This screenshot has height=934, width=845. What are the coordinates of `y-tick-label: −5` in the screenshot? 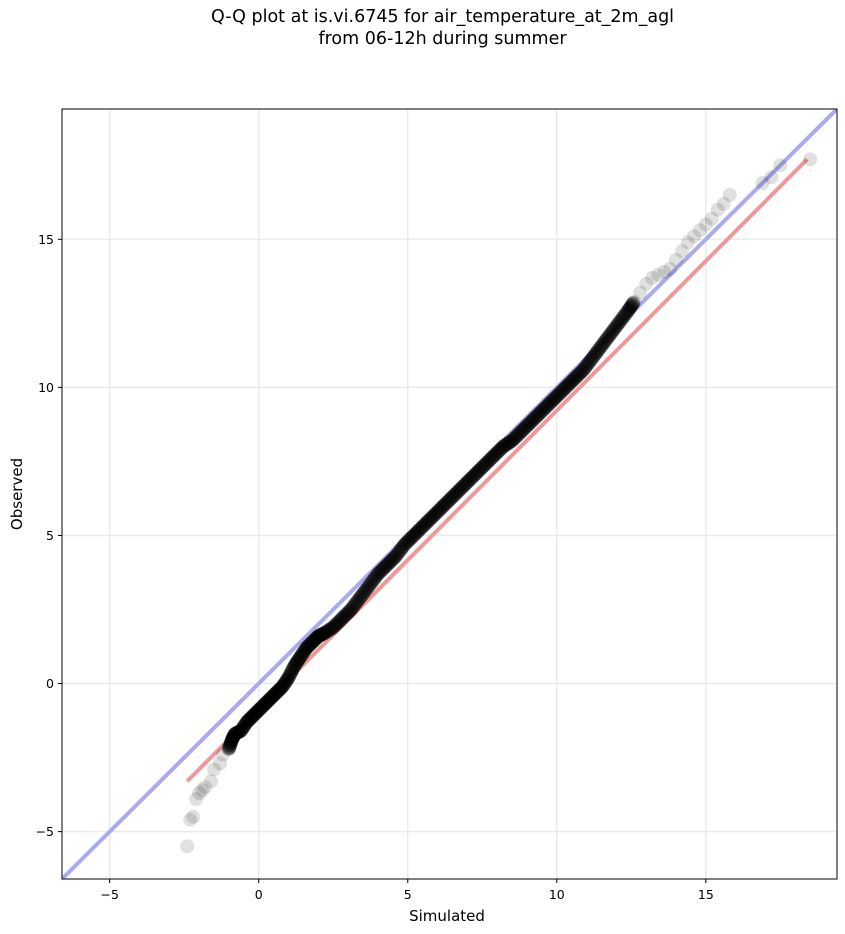 It's located at (45, 831).